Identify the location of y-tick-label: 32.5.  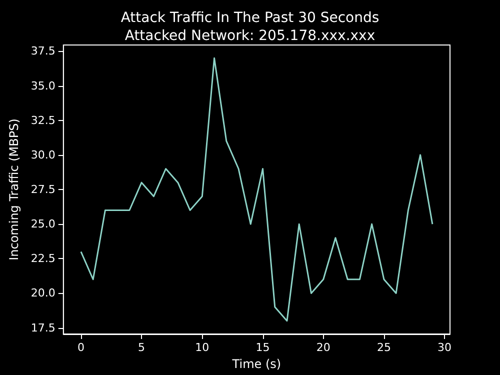
(43, 120).